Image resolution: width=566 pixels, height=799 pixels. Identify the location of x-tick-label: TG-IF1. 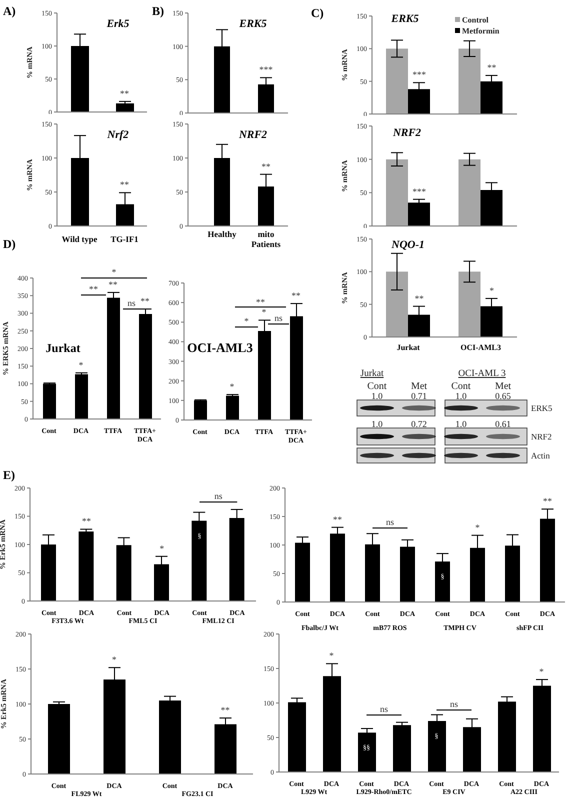
(124, 239).